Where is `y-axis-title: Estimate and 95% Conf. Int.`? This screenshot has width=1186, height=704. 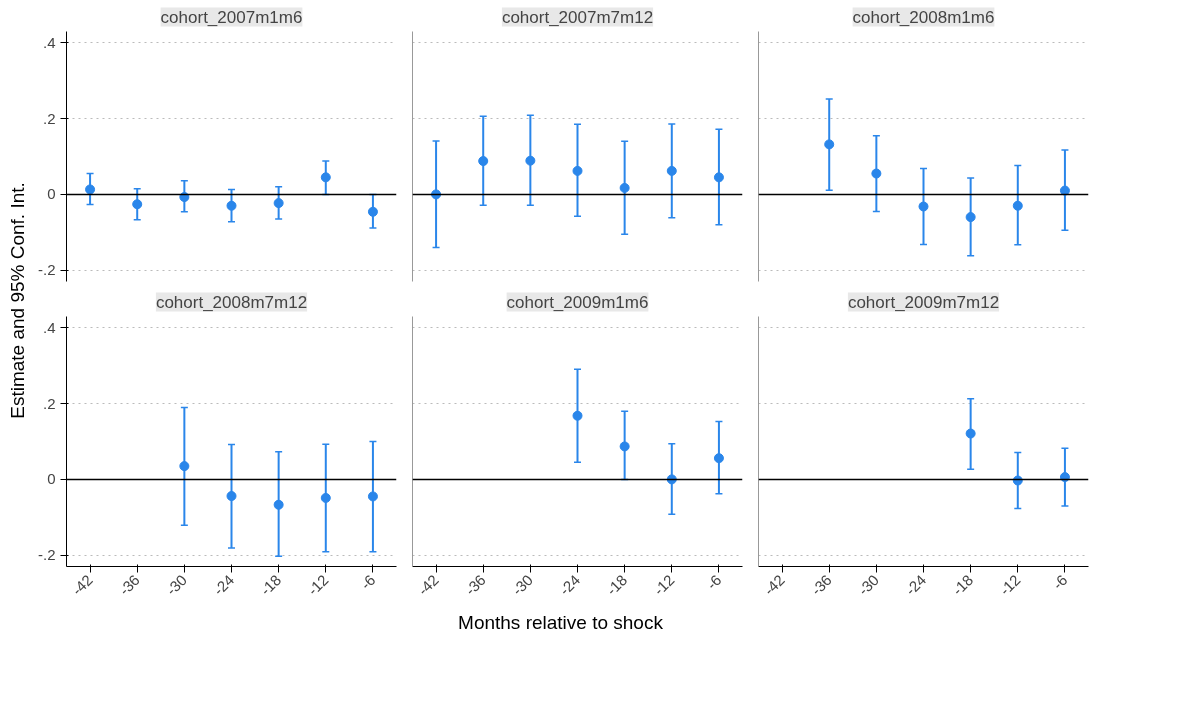
y-axis-title: Estimate and 95% Conf. Int. is located at coordinates (17, 300).